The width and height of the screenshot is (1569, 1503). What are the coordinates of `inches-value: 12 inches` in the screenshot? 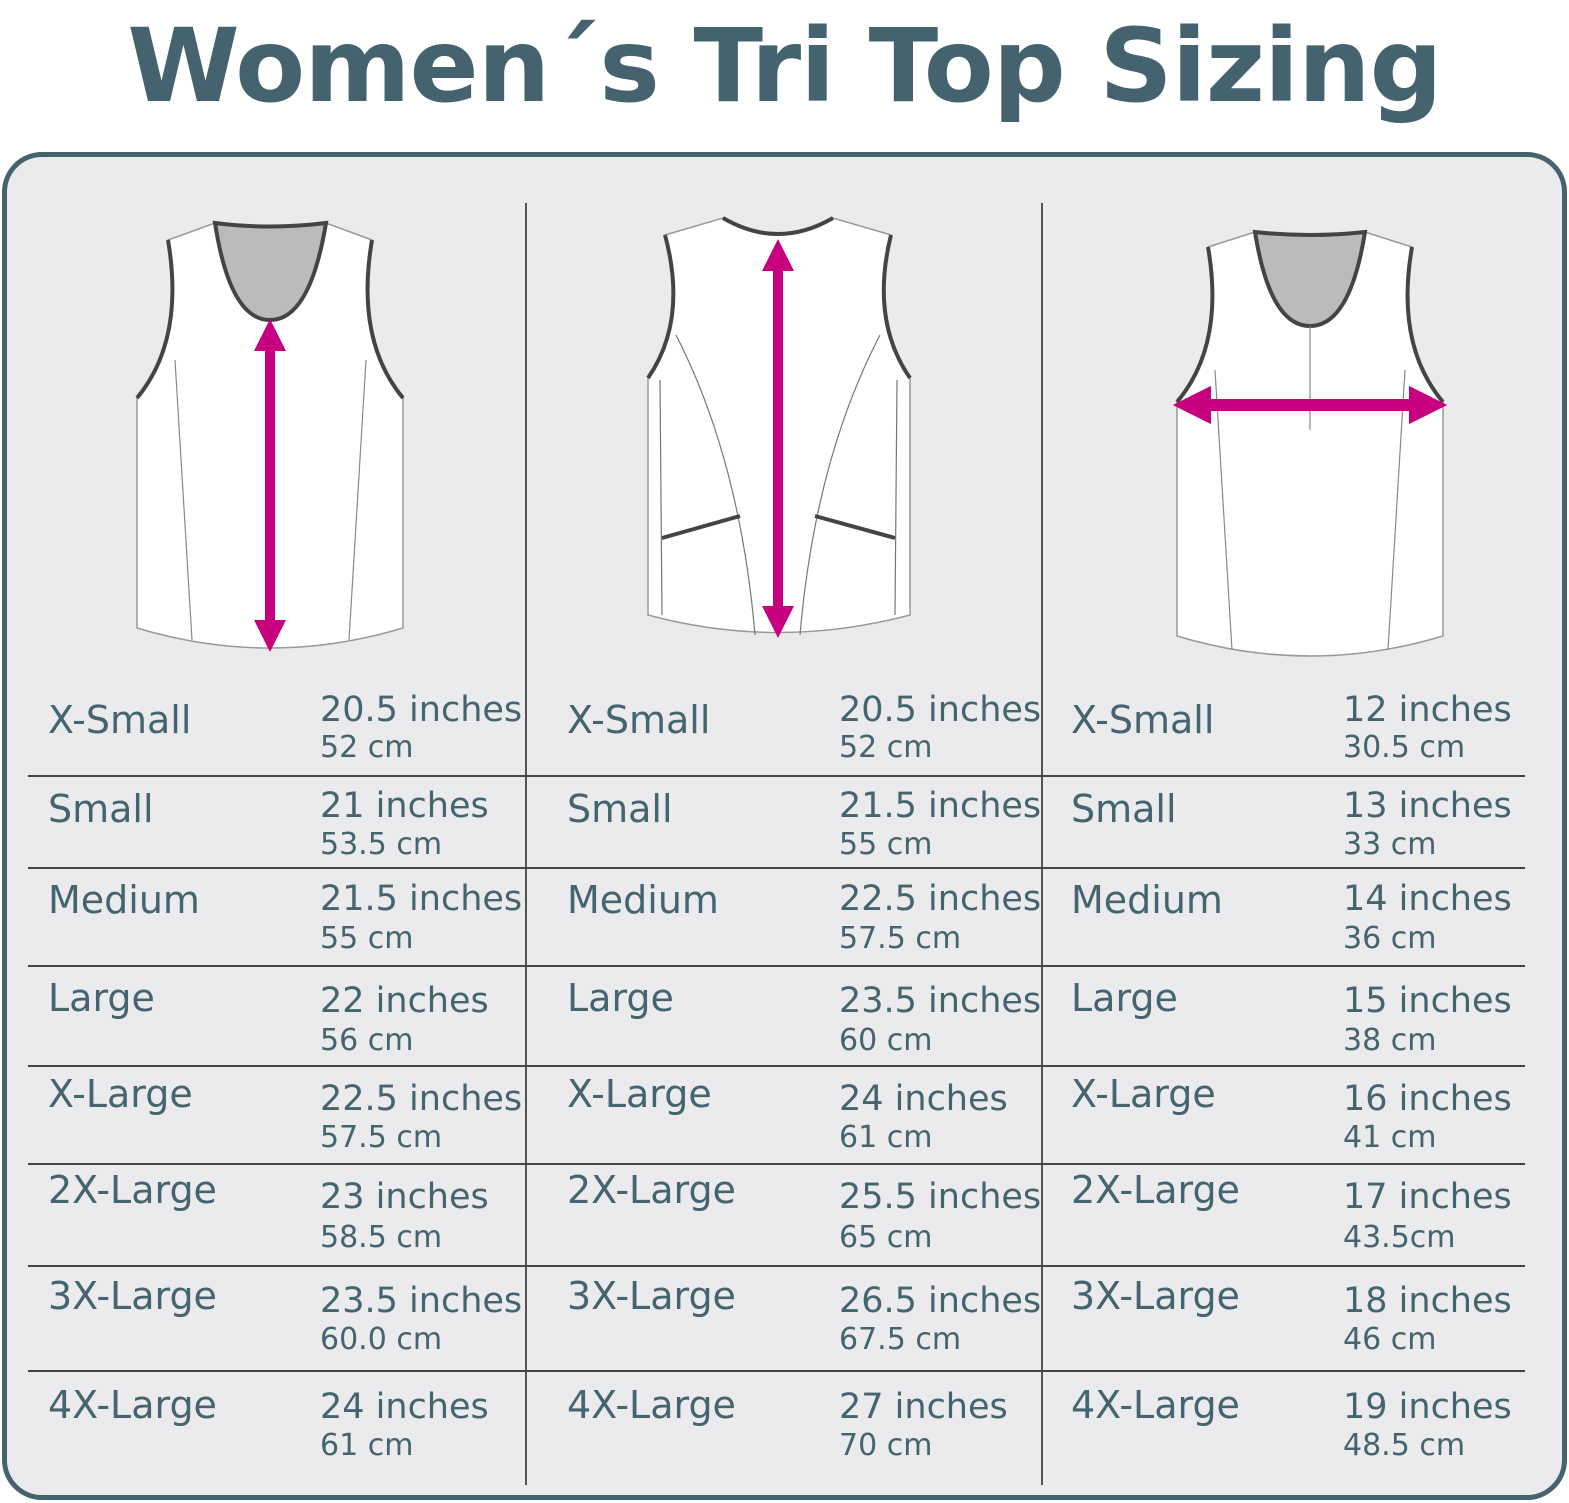 It's located at (1427, 710).